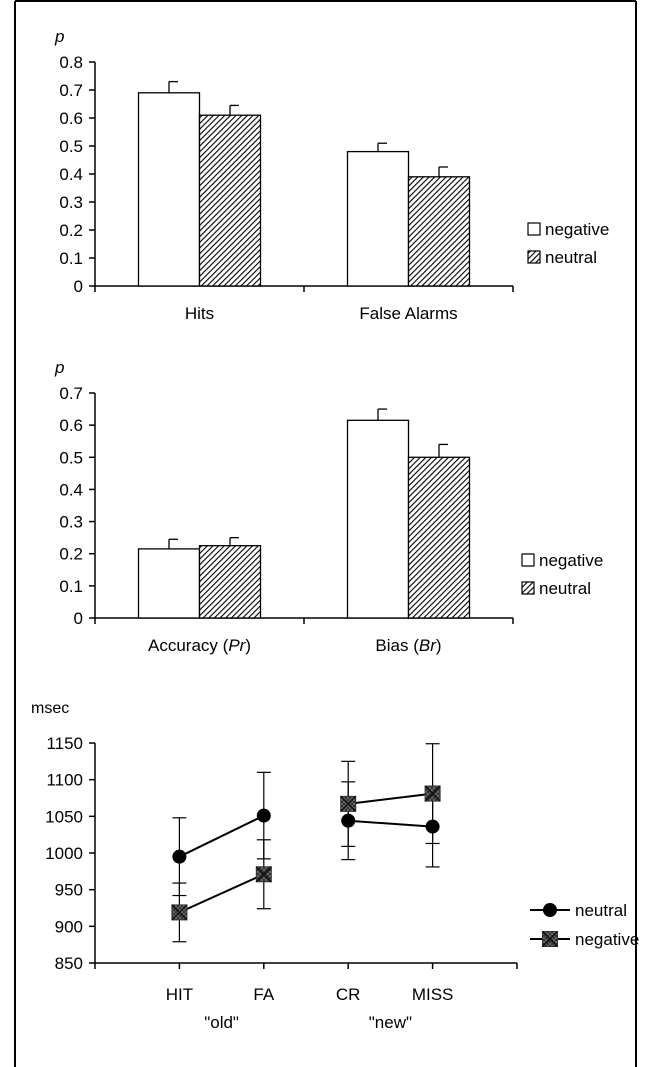  Describe the element at coordinates (428, 645) in the screenshot. I see `x-category-label-italic: Br` at that location.